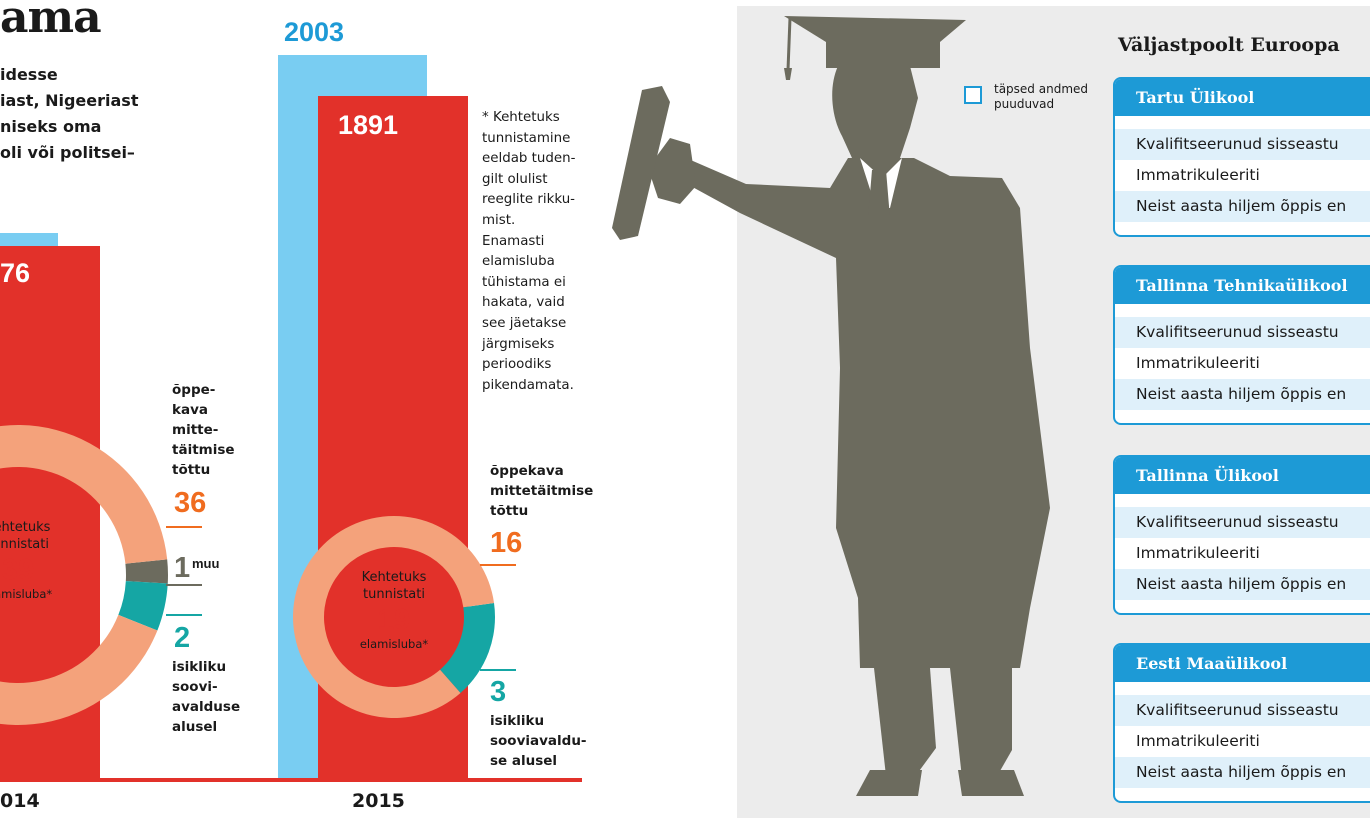  I want to click on cap-icon, so click(875, 29).